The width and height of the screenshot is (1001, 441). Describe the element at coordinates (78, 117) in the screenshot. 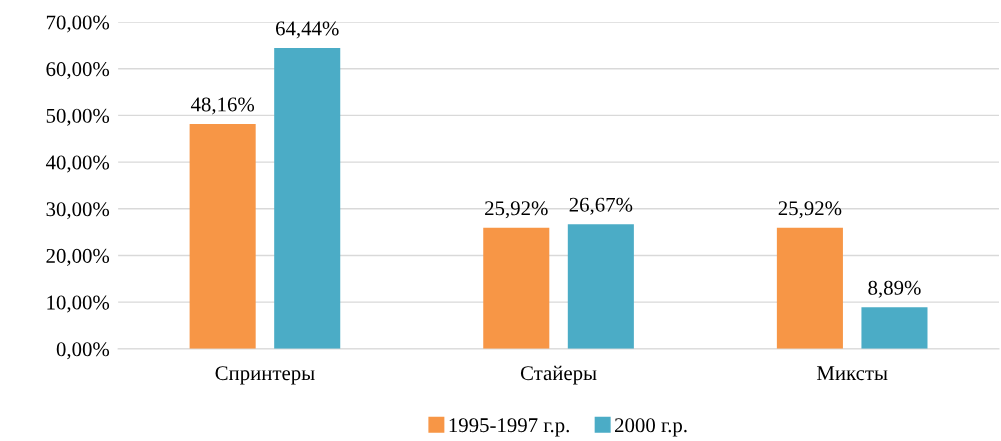

I see `y-tick-label: 50,00%` at that location.